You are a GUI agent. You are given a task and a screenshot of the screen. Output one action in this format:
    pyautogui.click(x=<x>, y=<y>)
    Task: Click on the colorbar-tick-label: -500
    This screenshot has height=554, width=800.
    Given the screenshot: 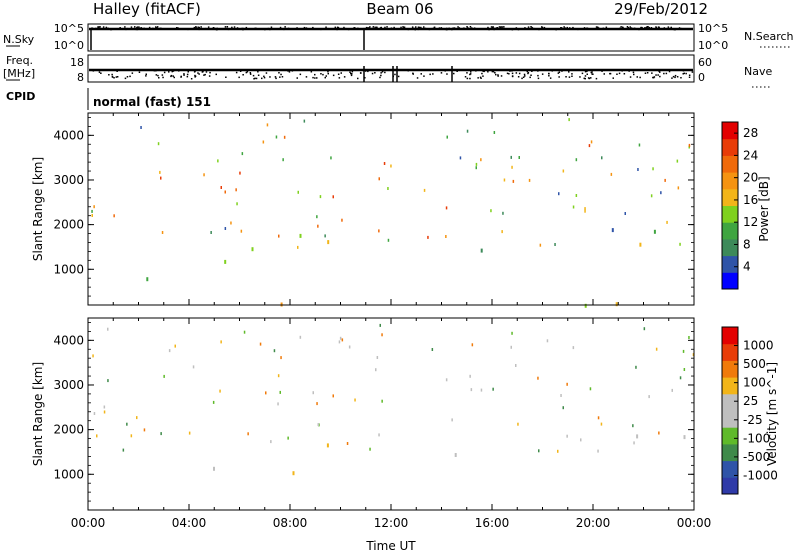 What is the action you would take?
    pyautogui.click(x=756, y=457)
    